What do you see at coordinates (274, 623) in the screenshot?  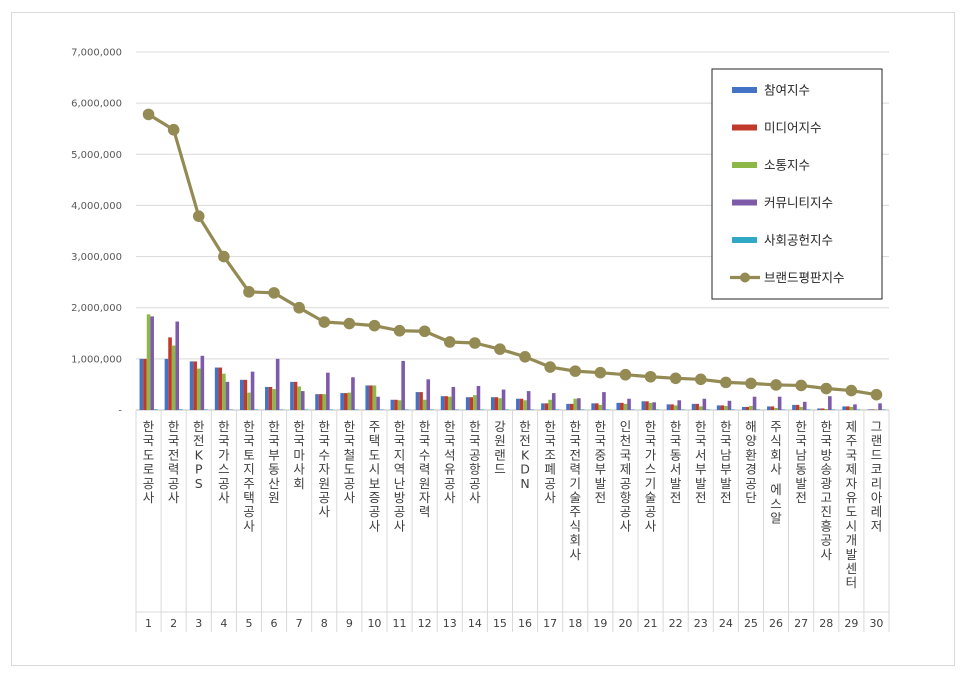 I see `rank-label: 6` at bounding box center [274, 623].